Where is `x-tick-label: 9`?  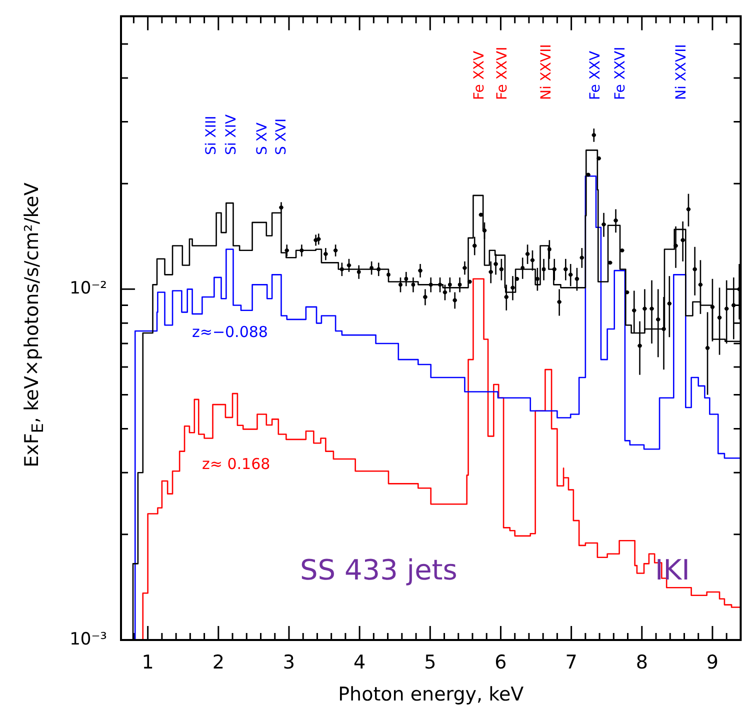 x-tick-label: 9 is located at coordinates (712, 662).